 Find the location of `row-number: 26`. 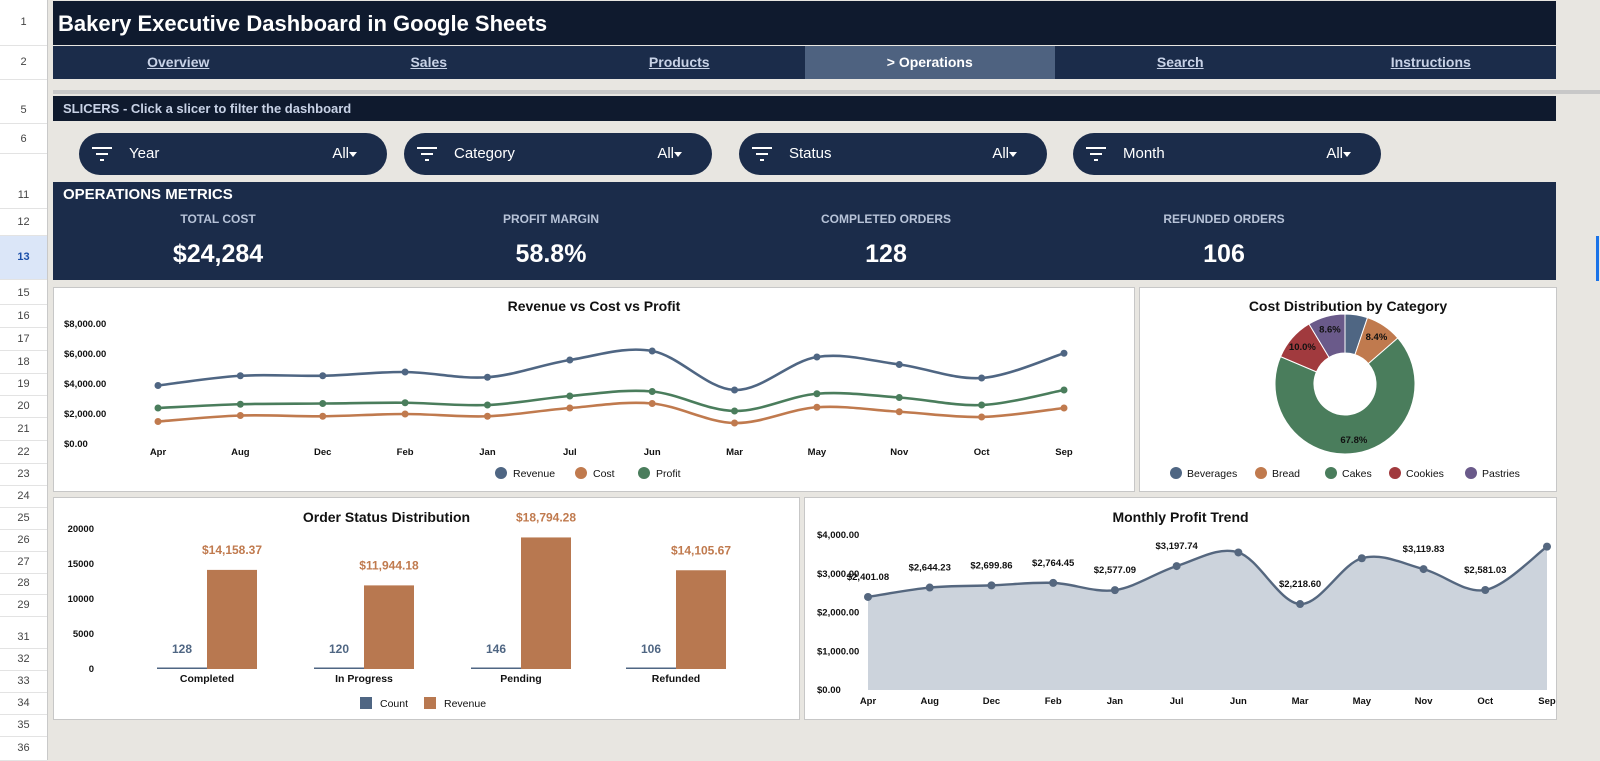

row-number: 26 is located at coordinates (23, 540).